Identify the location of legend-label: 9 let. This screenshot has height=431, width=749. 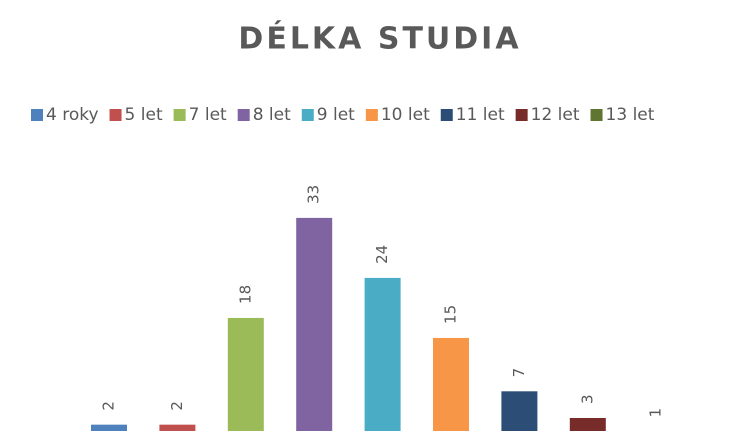
(336, 115).